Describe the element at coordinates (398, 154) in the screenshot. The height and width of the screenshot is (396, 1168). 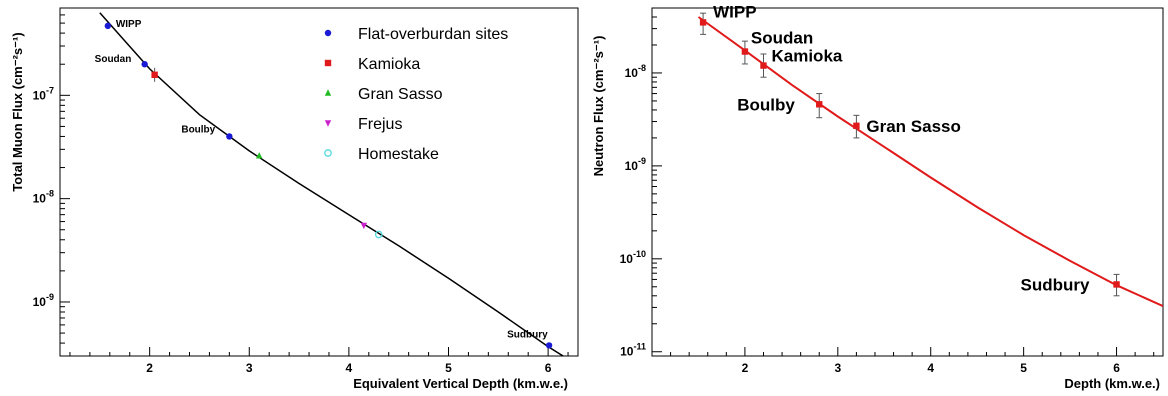
I see `legend-entry: Homestake` at that location.